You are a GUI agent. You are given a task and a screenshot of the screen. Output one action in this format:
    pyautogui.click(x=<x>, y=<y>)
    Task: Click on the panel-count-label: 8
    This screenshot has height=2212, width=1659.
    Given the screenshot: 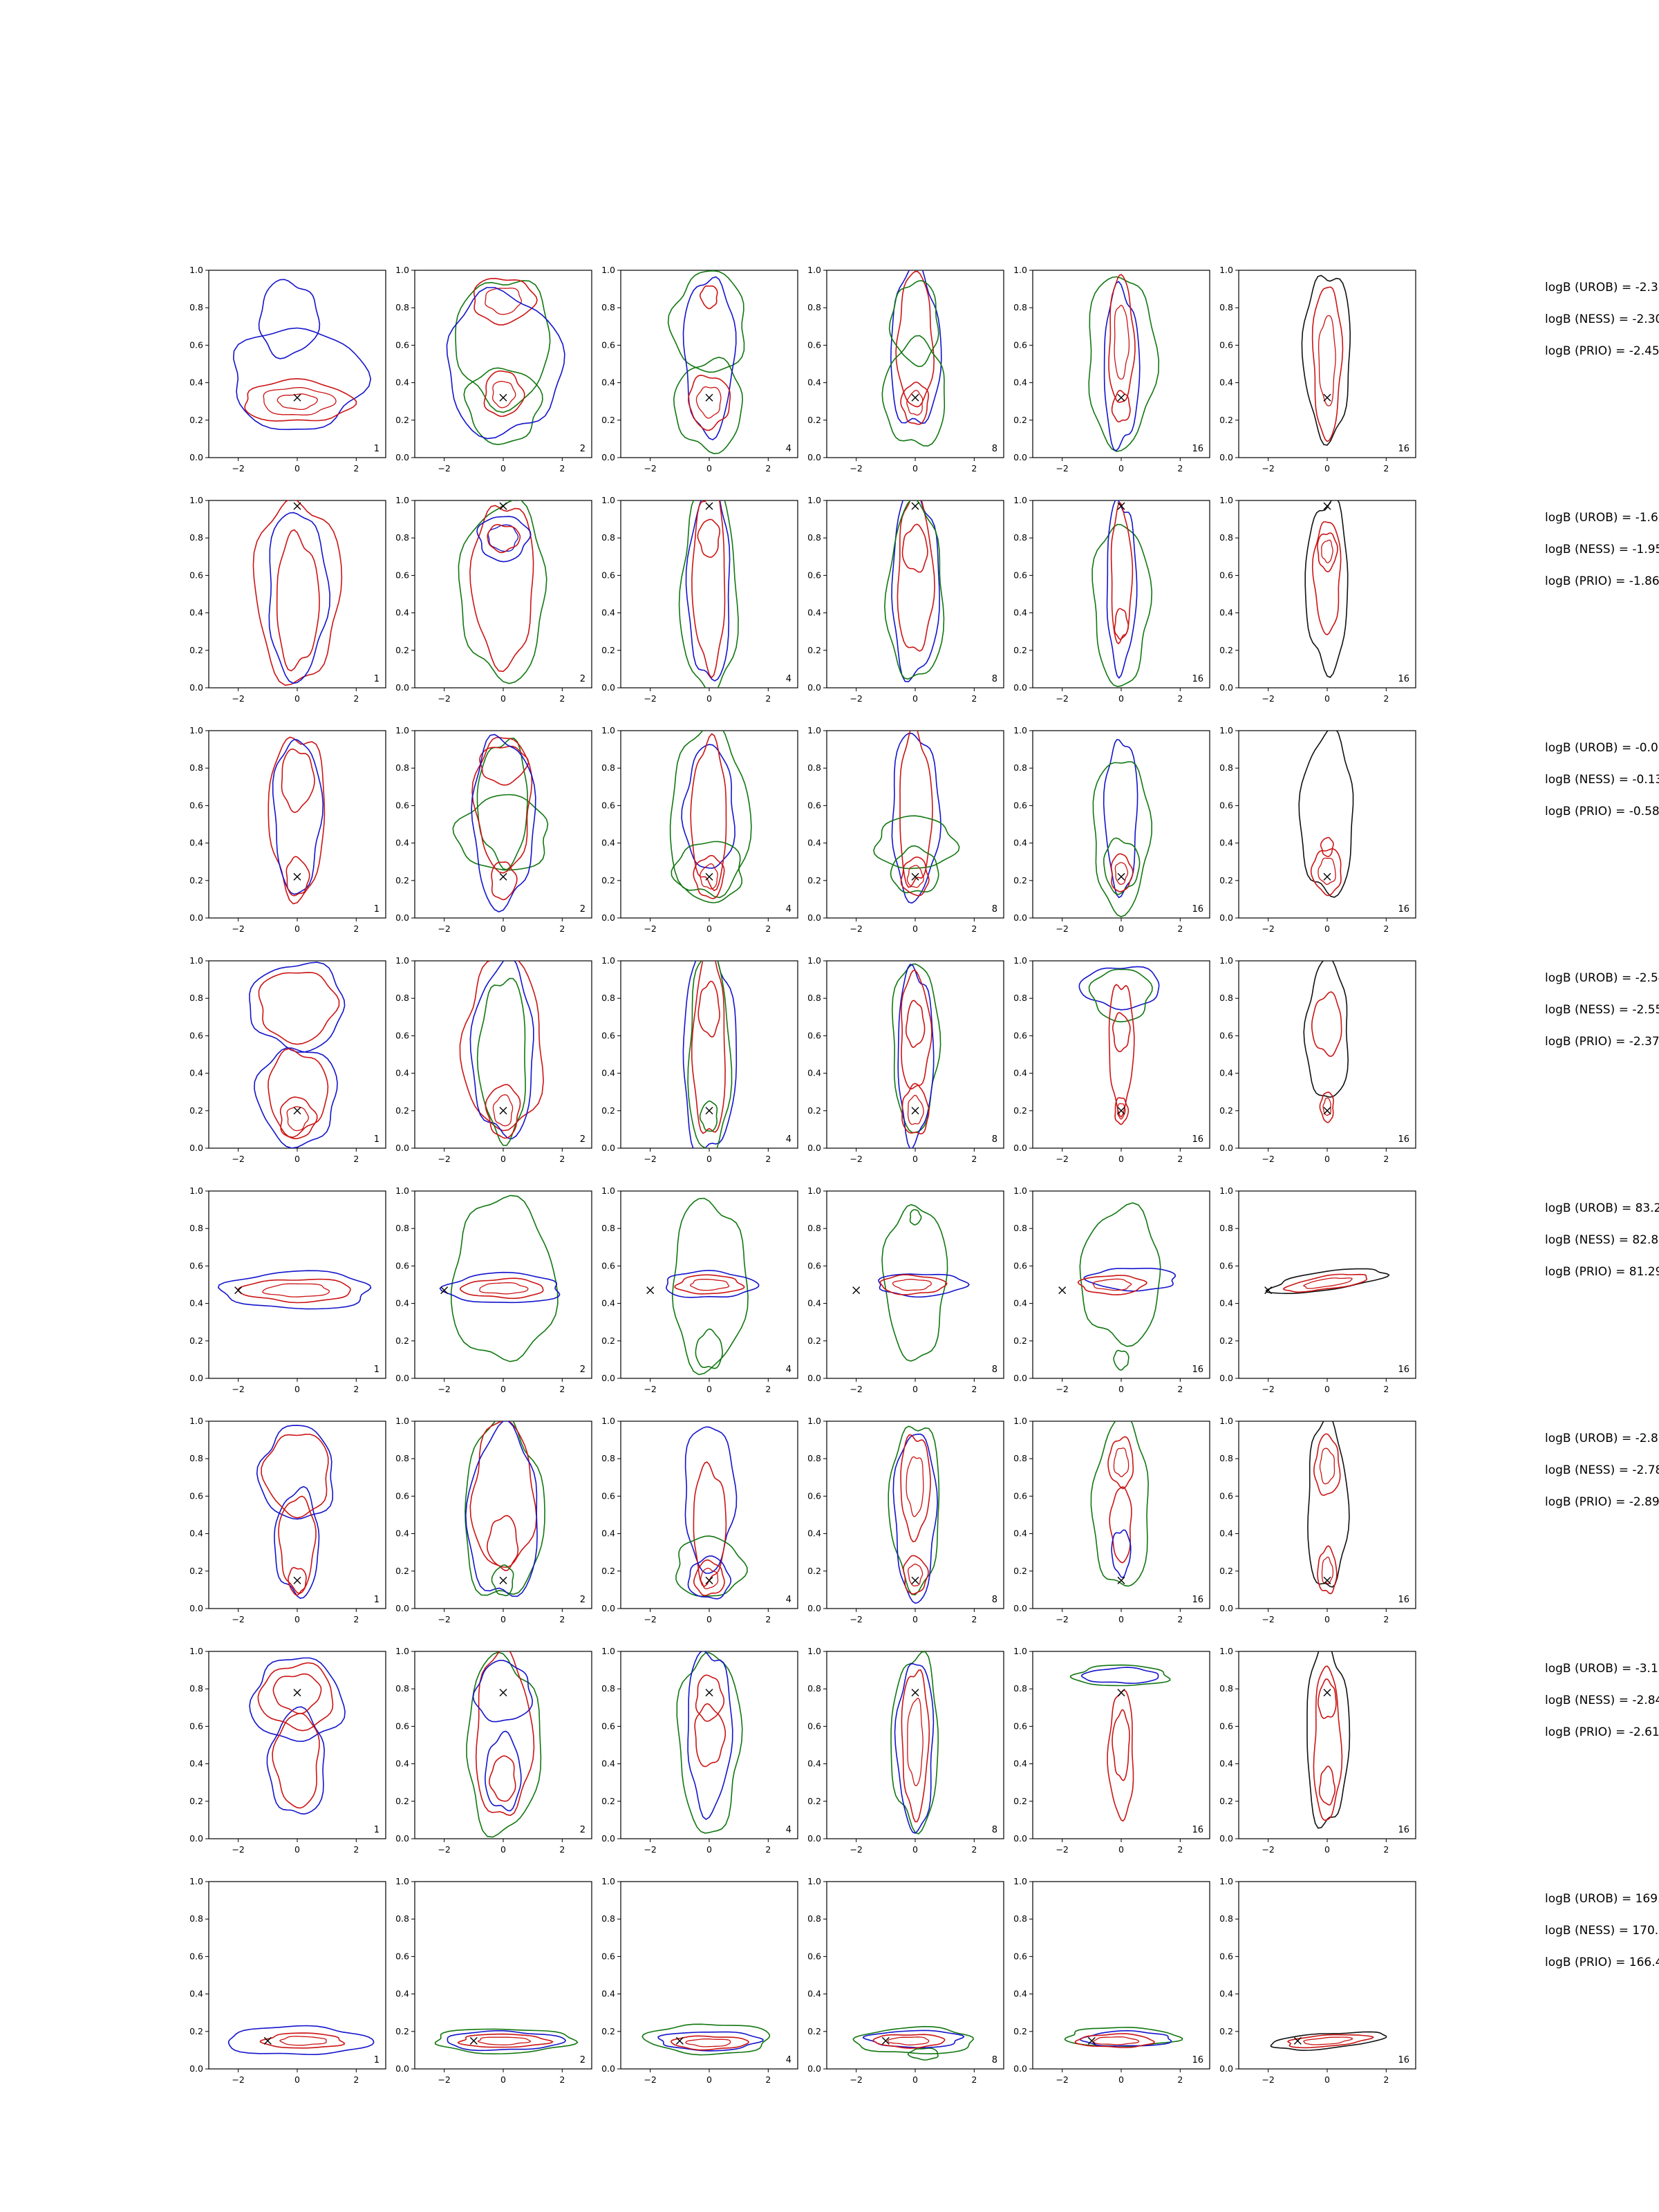 What is the action you would take?
    pyautogui.click(x=995, y=2060)
    